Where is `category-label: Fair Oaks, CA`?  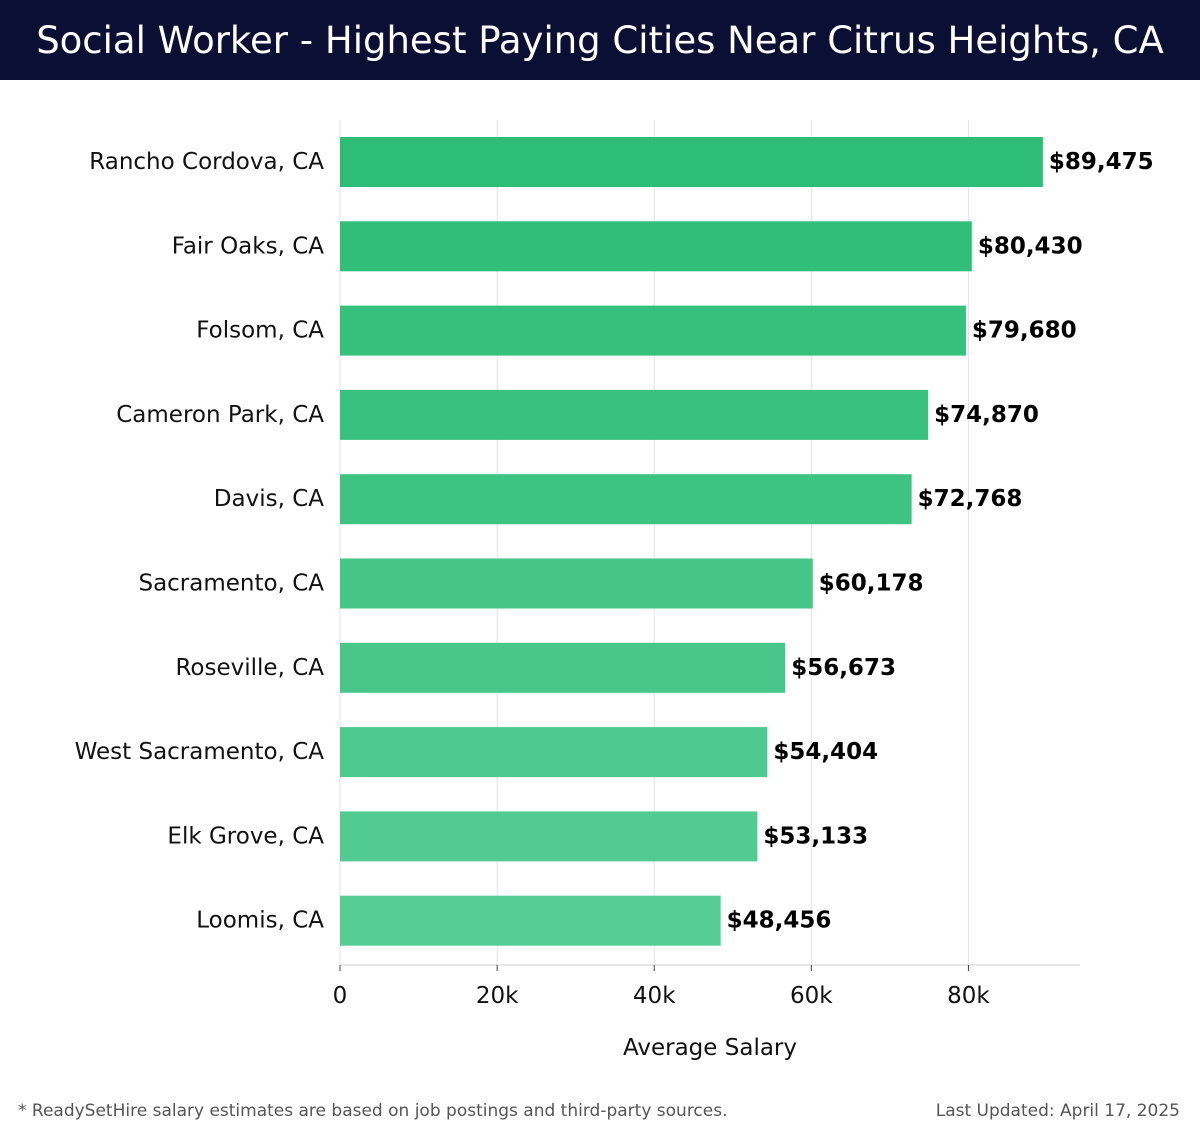
category-label: Fair Oaks, CA is located at coordinates (248, 246).